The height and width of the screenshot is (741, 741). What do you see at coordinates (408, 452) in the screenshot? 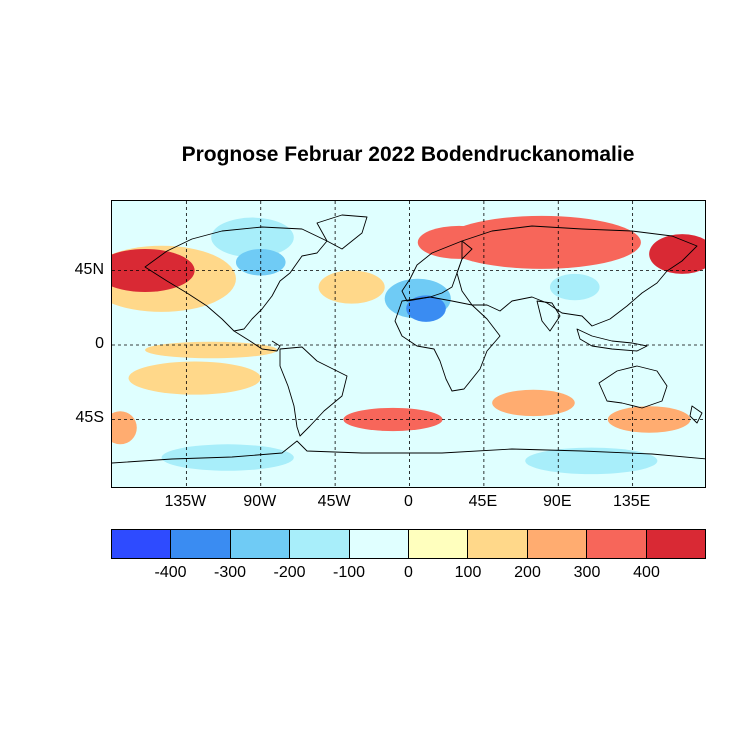
I see `coastline-antarctica` at bounding box center [408, 452].